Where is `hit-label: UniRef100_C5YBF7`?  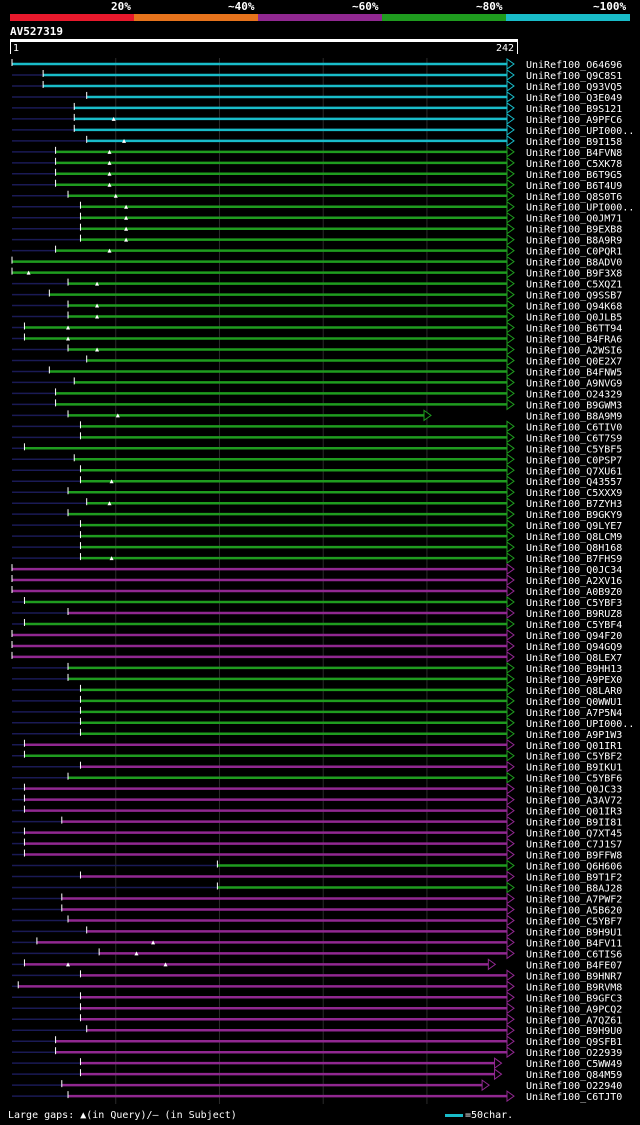
hit-label: UniRef100_C5YBF7 is located at coordinates (574, 921).